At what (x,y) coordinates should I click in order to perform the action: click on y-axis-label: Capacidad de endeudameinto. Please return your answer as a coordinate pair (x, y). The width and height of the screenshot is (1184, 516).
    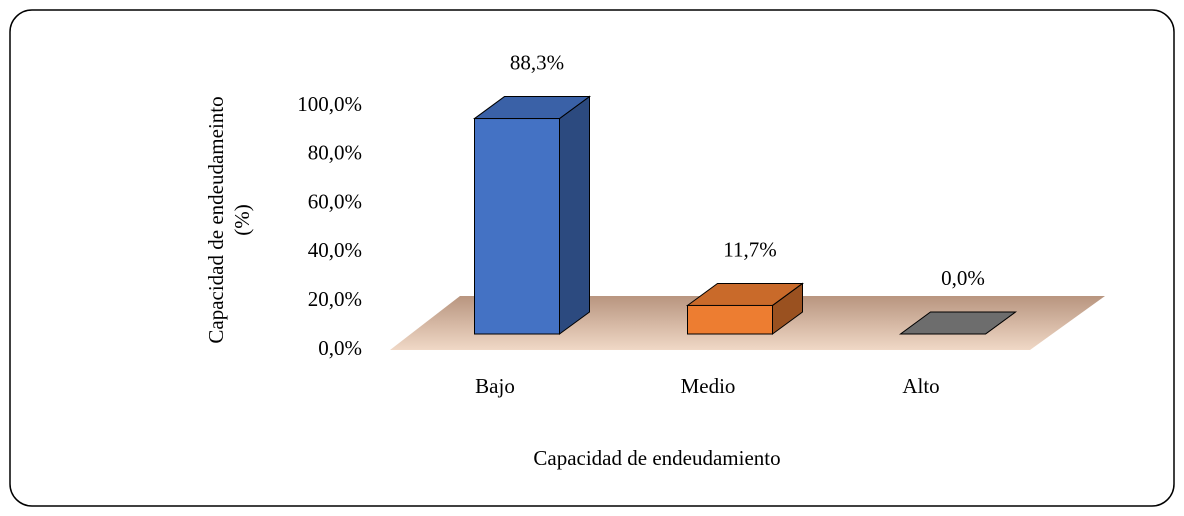
    Looking at the image, I should click on (216, 219).